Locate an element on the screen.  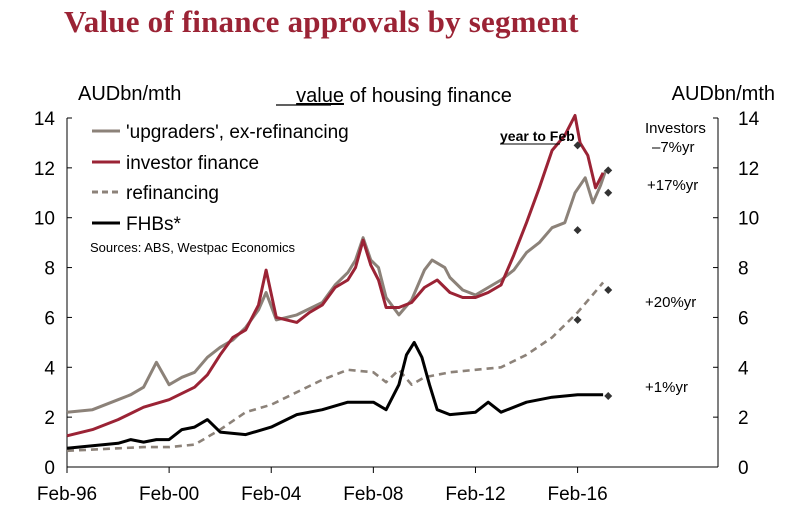
y-tick-label-left: 2 is located at coordinates (49, 418).